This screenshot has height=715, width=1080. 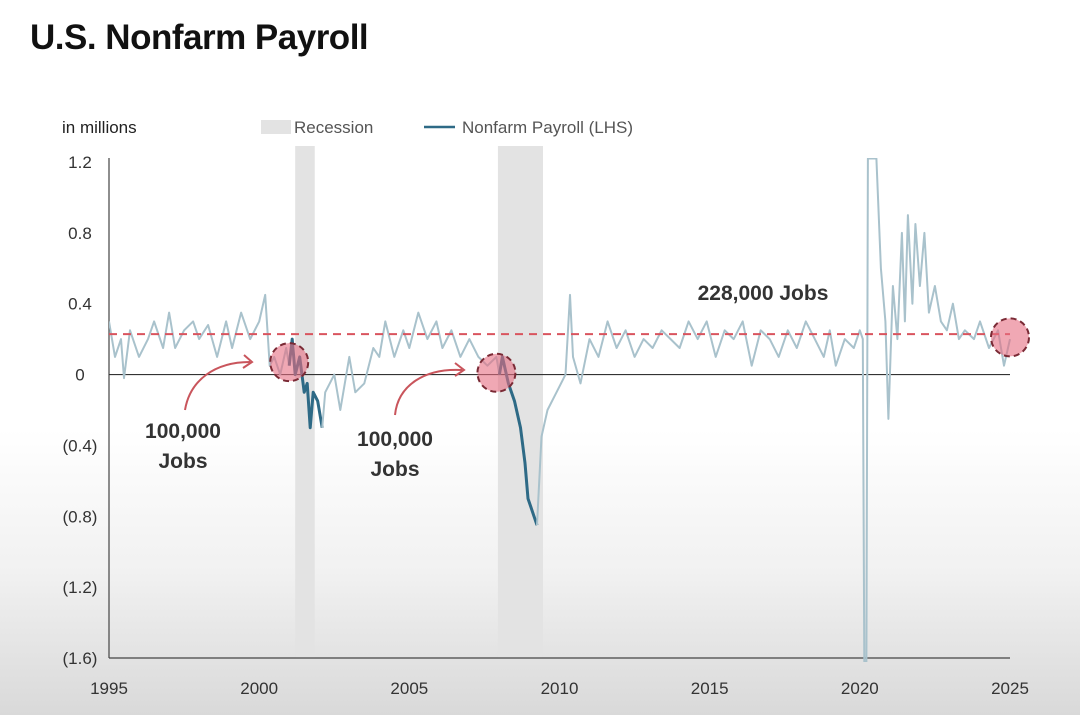 I want to click on x-tick-label: 2010, so click(x=560, y=688).